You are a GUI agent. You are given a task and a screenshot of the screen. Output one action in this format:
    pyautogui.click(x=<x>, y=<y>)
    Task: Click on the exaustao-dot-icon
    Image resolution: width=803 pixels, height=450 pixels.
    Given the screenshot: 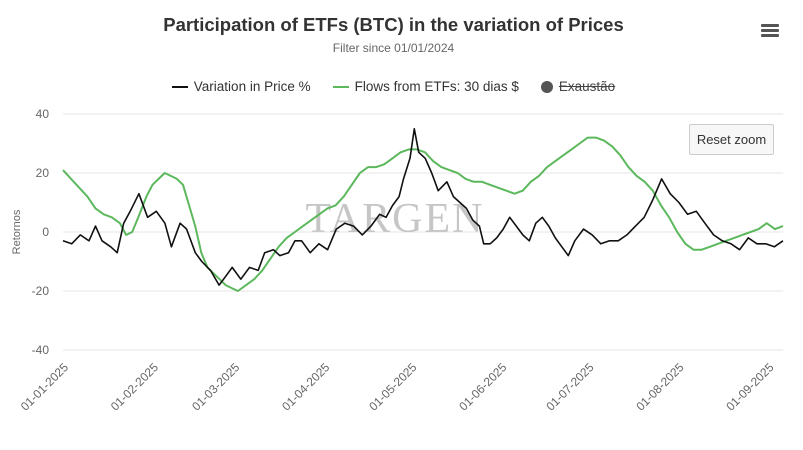 What is the action you would take?
    pyautogui.click(x=546, y=86)
    